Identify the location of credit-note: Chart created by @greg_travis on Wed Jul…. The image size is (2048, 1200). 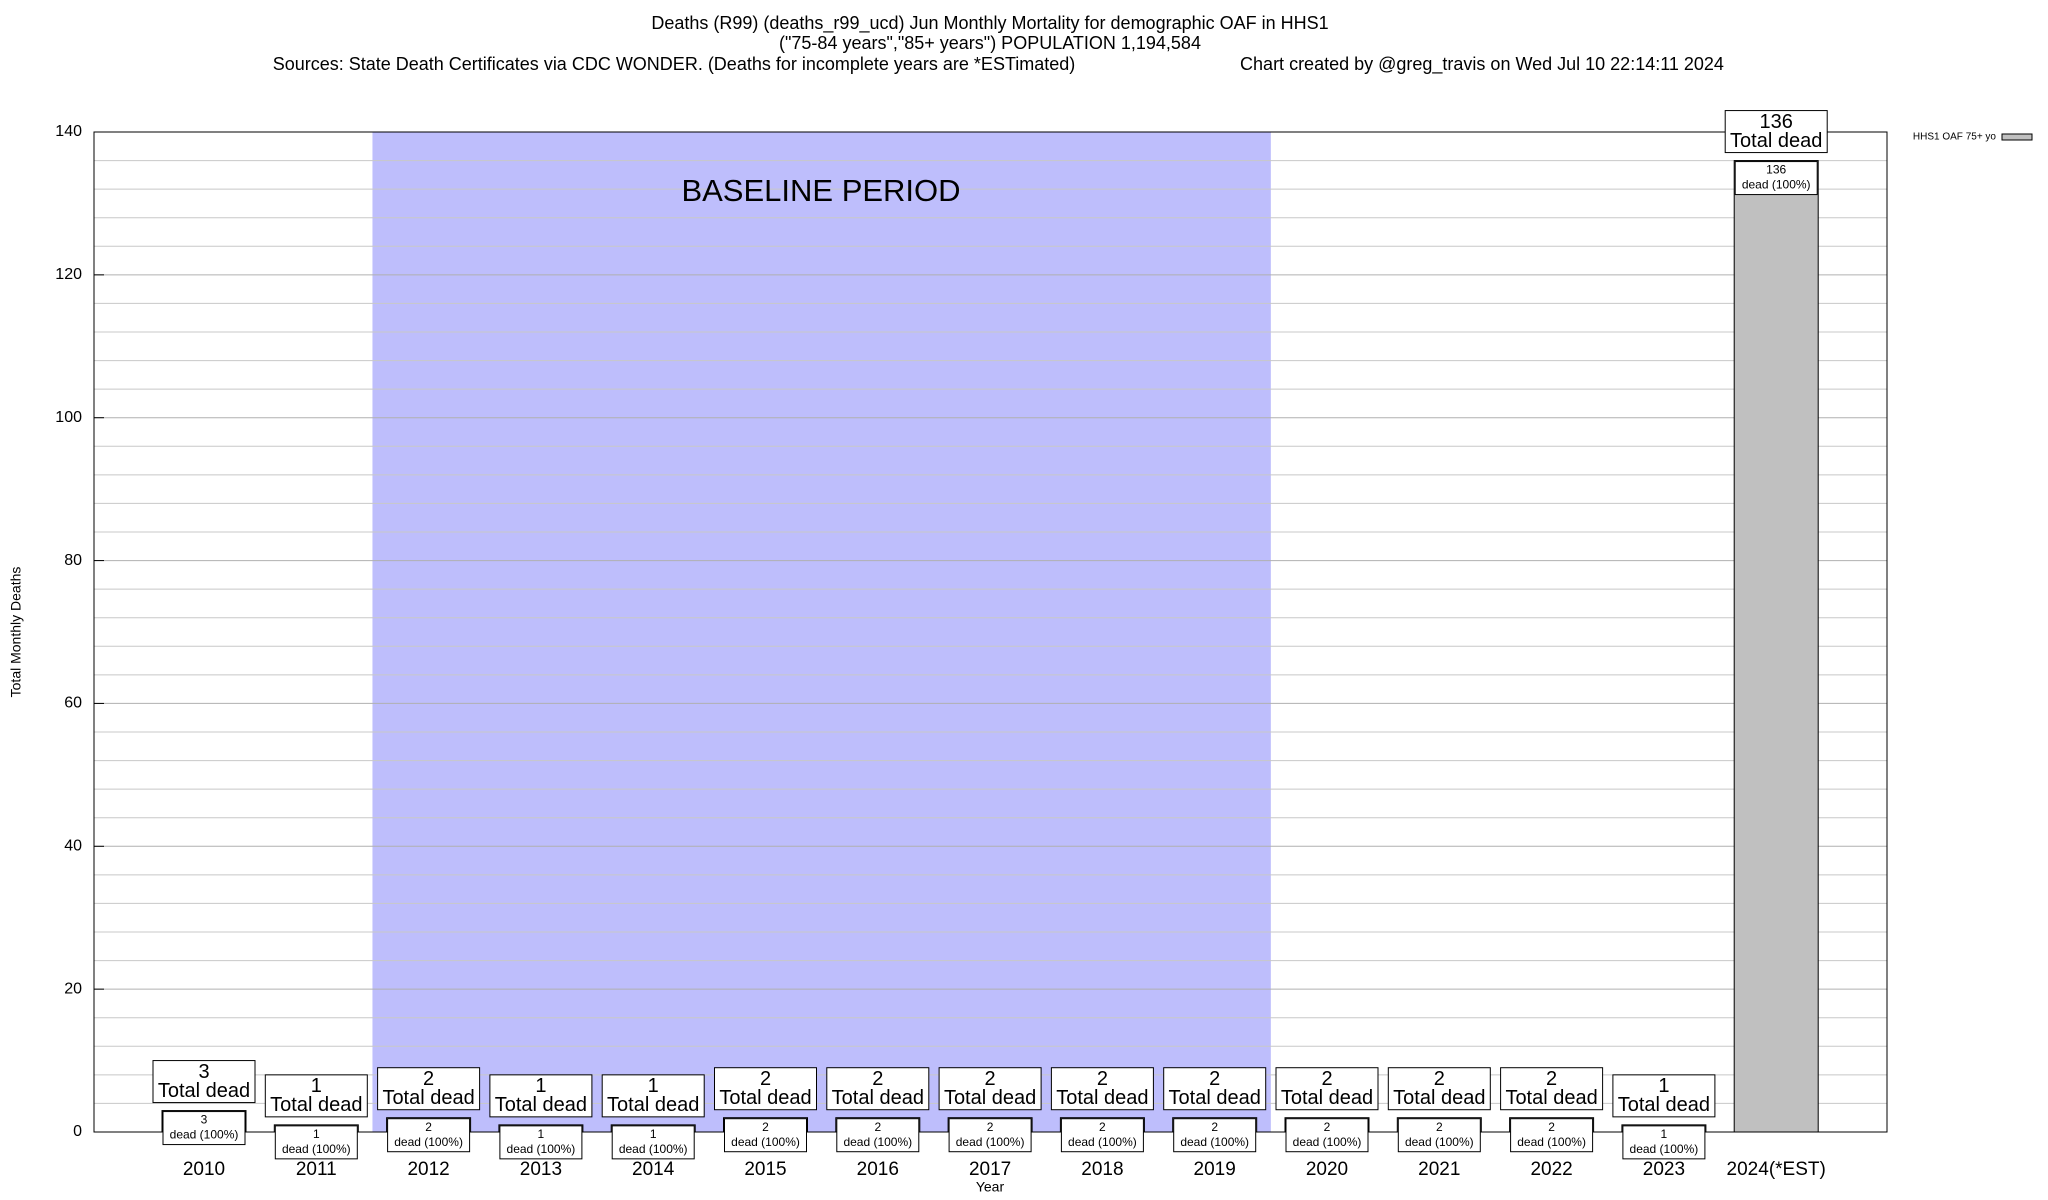
(1482, 64).